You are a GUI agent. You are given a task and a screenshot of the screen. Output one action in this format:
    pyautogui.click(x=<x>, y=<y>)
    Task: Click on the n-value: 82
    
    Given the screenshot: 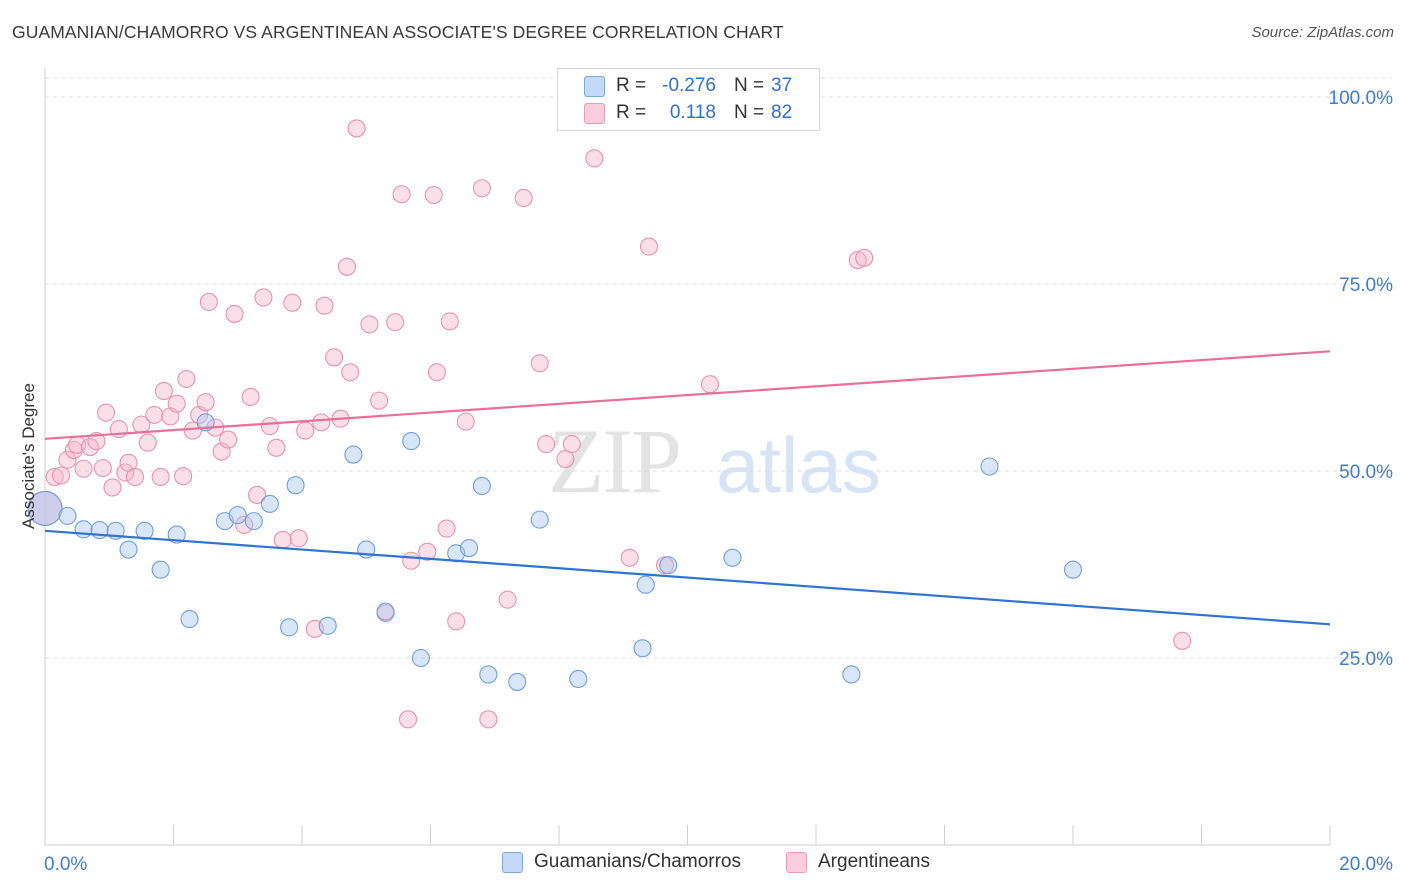 What is the action you would take?
    pyautogui.click(x=782, y=112)
    